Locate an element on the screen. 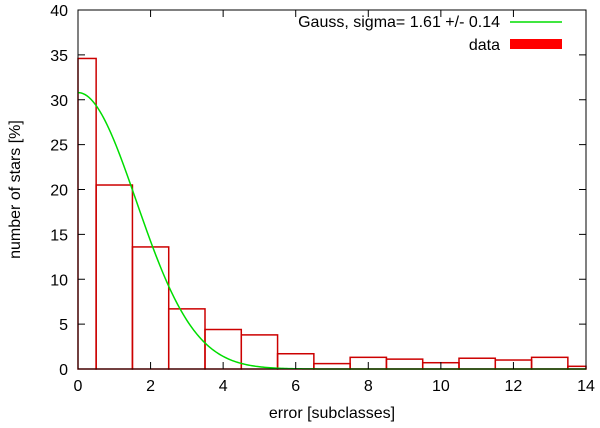 This screenshot has height=428, width=600. x-tick-label: 2 is located at coordinates (150, 386).